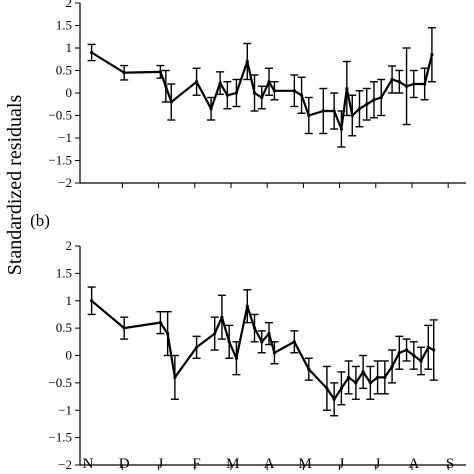 The height and width of the screenshot is (474, 474). Describe the element at coordinates (88, 464) in the screenshot. I see `x-tick-label: N` at that location.